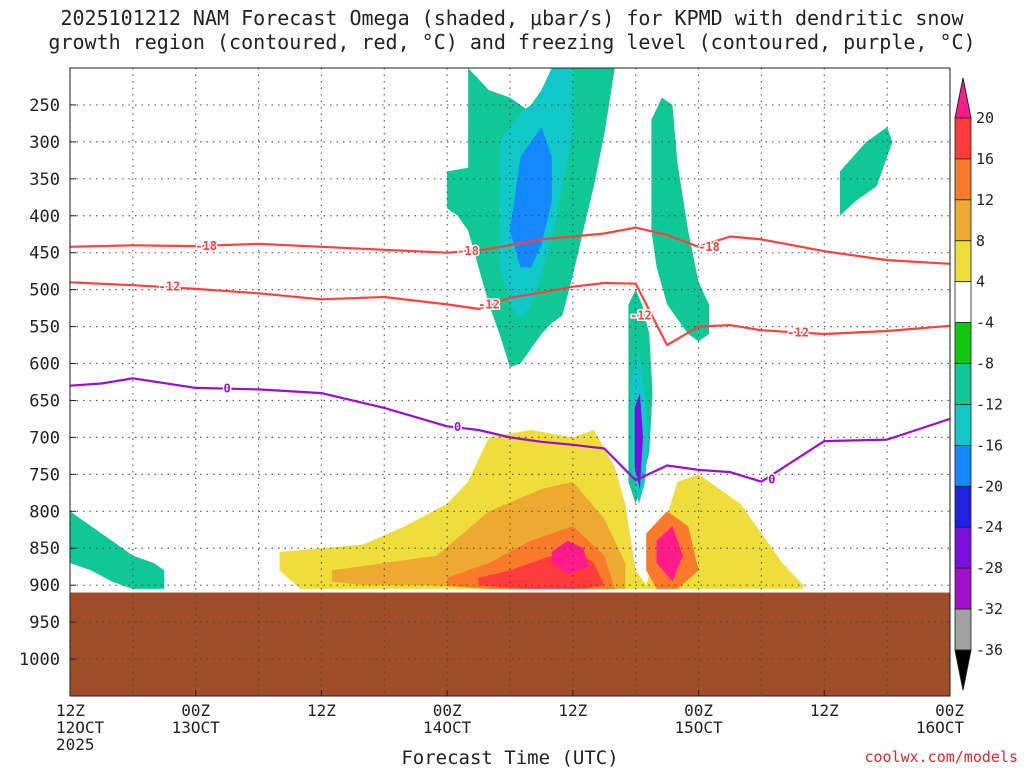 This screenshot has width=1024, height=768. Describe the element at coordinates (698, 727) in the screenshot. I see `x-tick-label: 15OCT` at that location.